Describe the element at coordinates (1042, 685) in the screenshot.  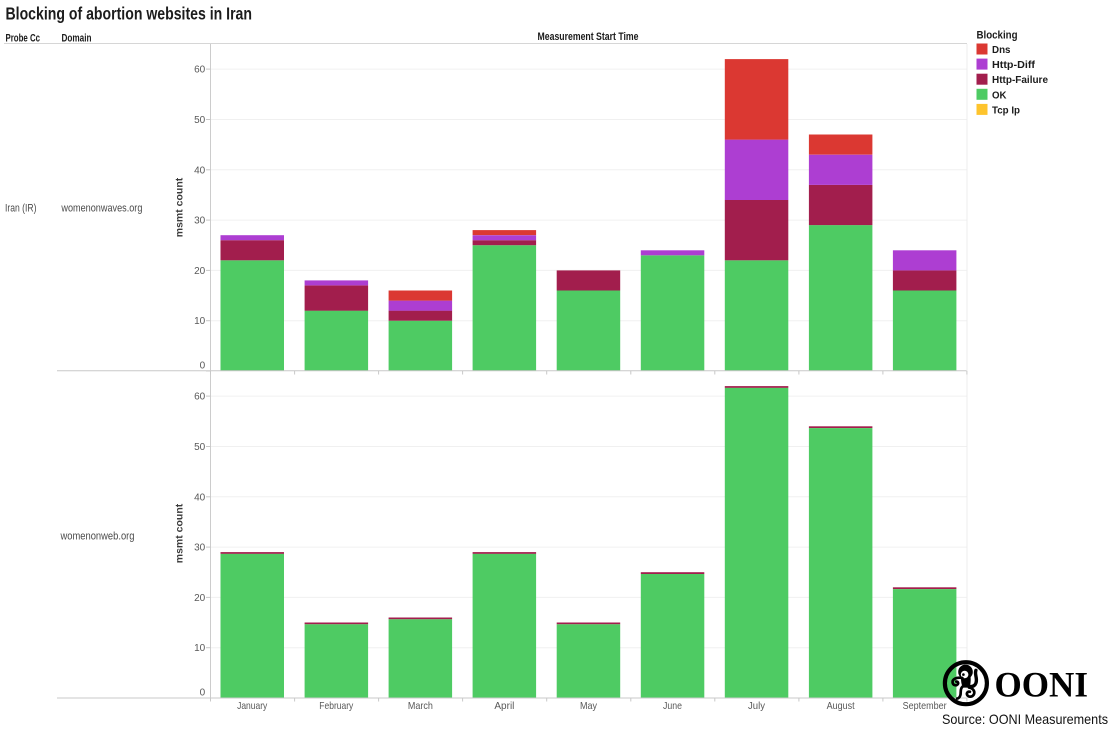
I see `svg-text: OONI` at that location.